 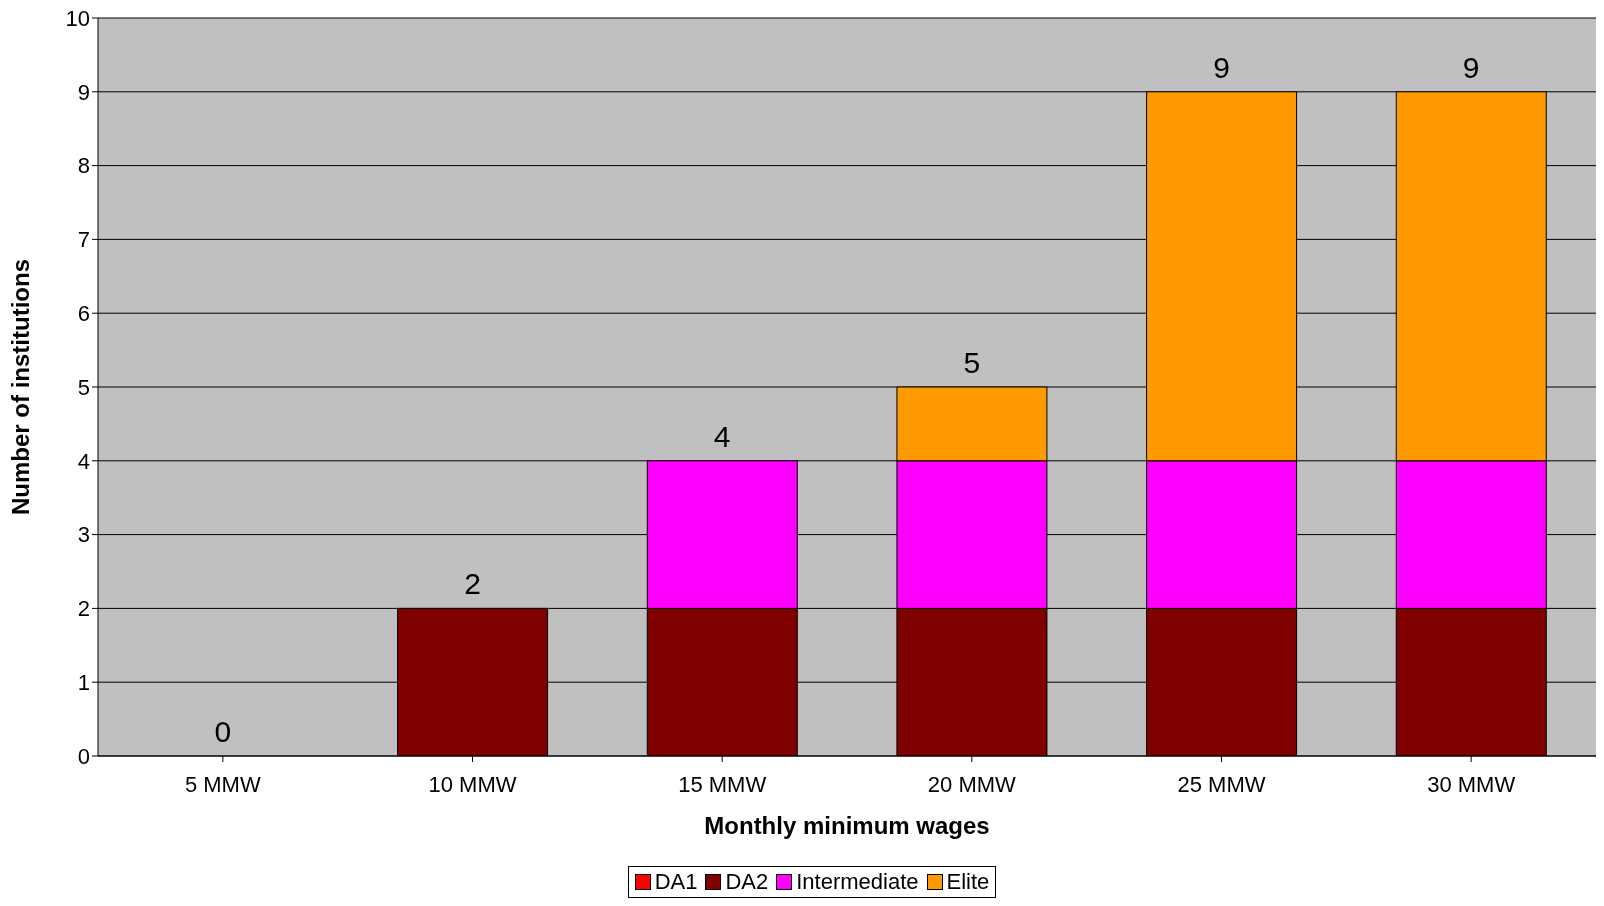 I want to click on y-tick-label: 1, so click(x=83, y=683).